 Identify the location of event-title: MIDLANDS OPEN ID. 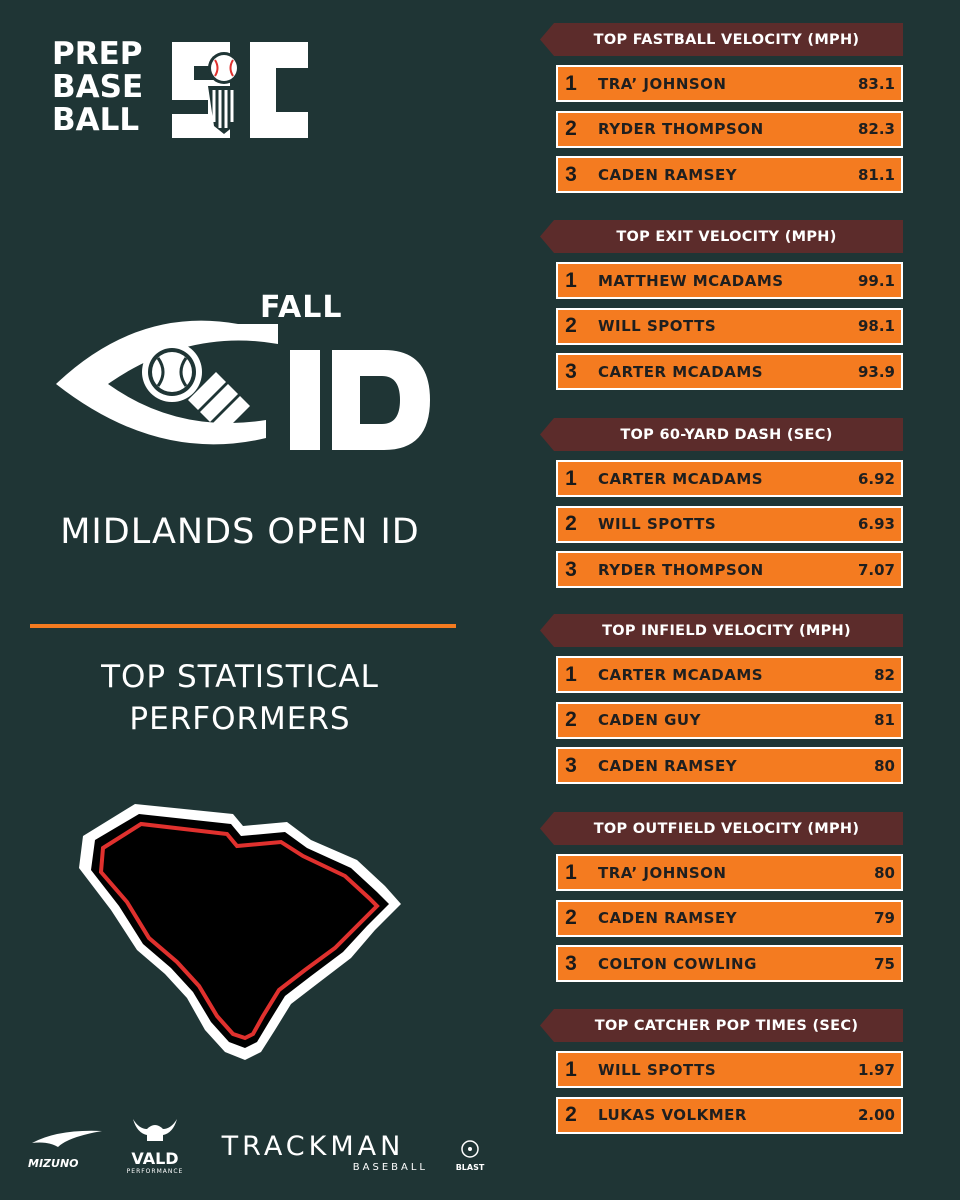
(240, 532).